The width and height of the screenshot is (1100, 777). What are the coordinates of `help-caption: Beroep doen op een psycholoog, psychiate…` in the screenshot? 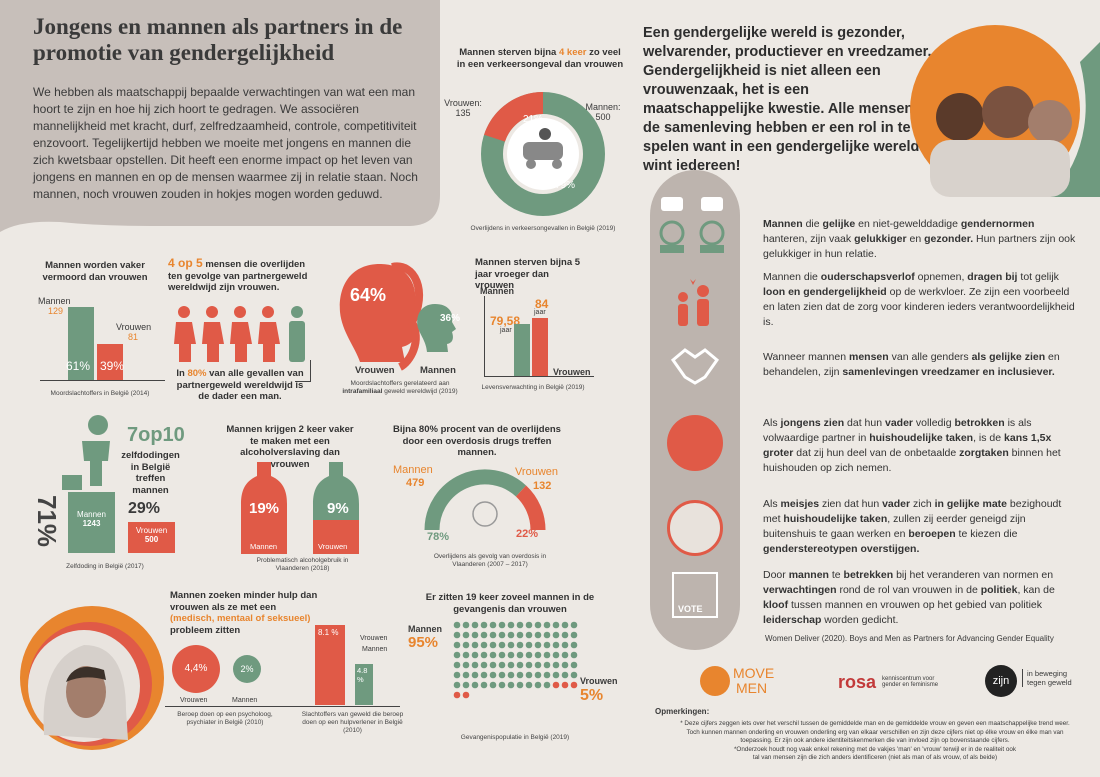 It's located at (225, 718).